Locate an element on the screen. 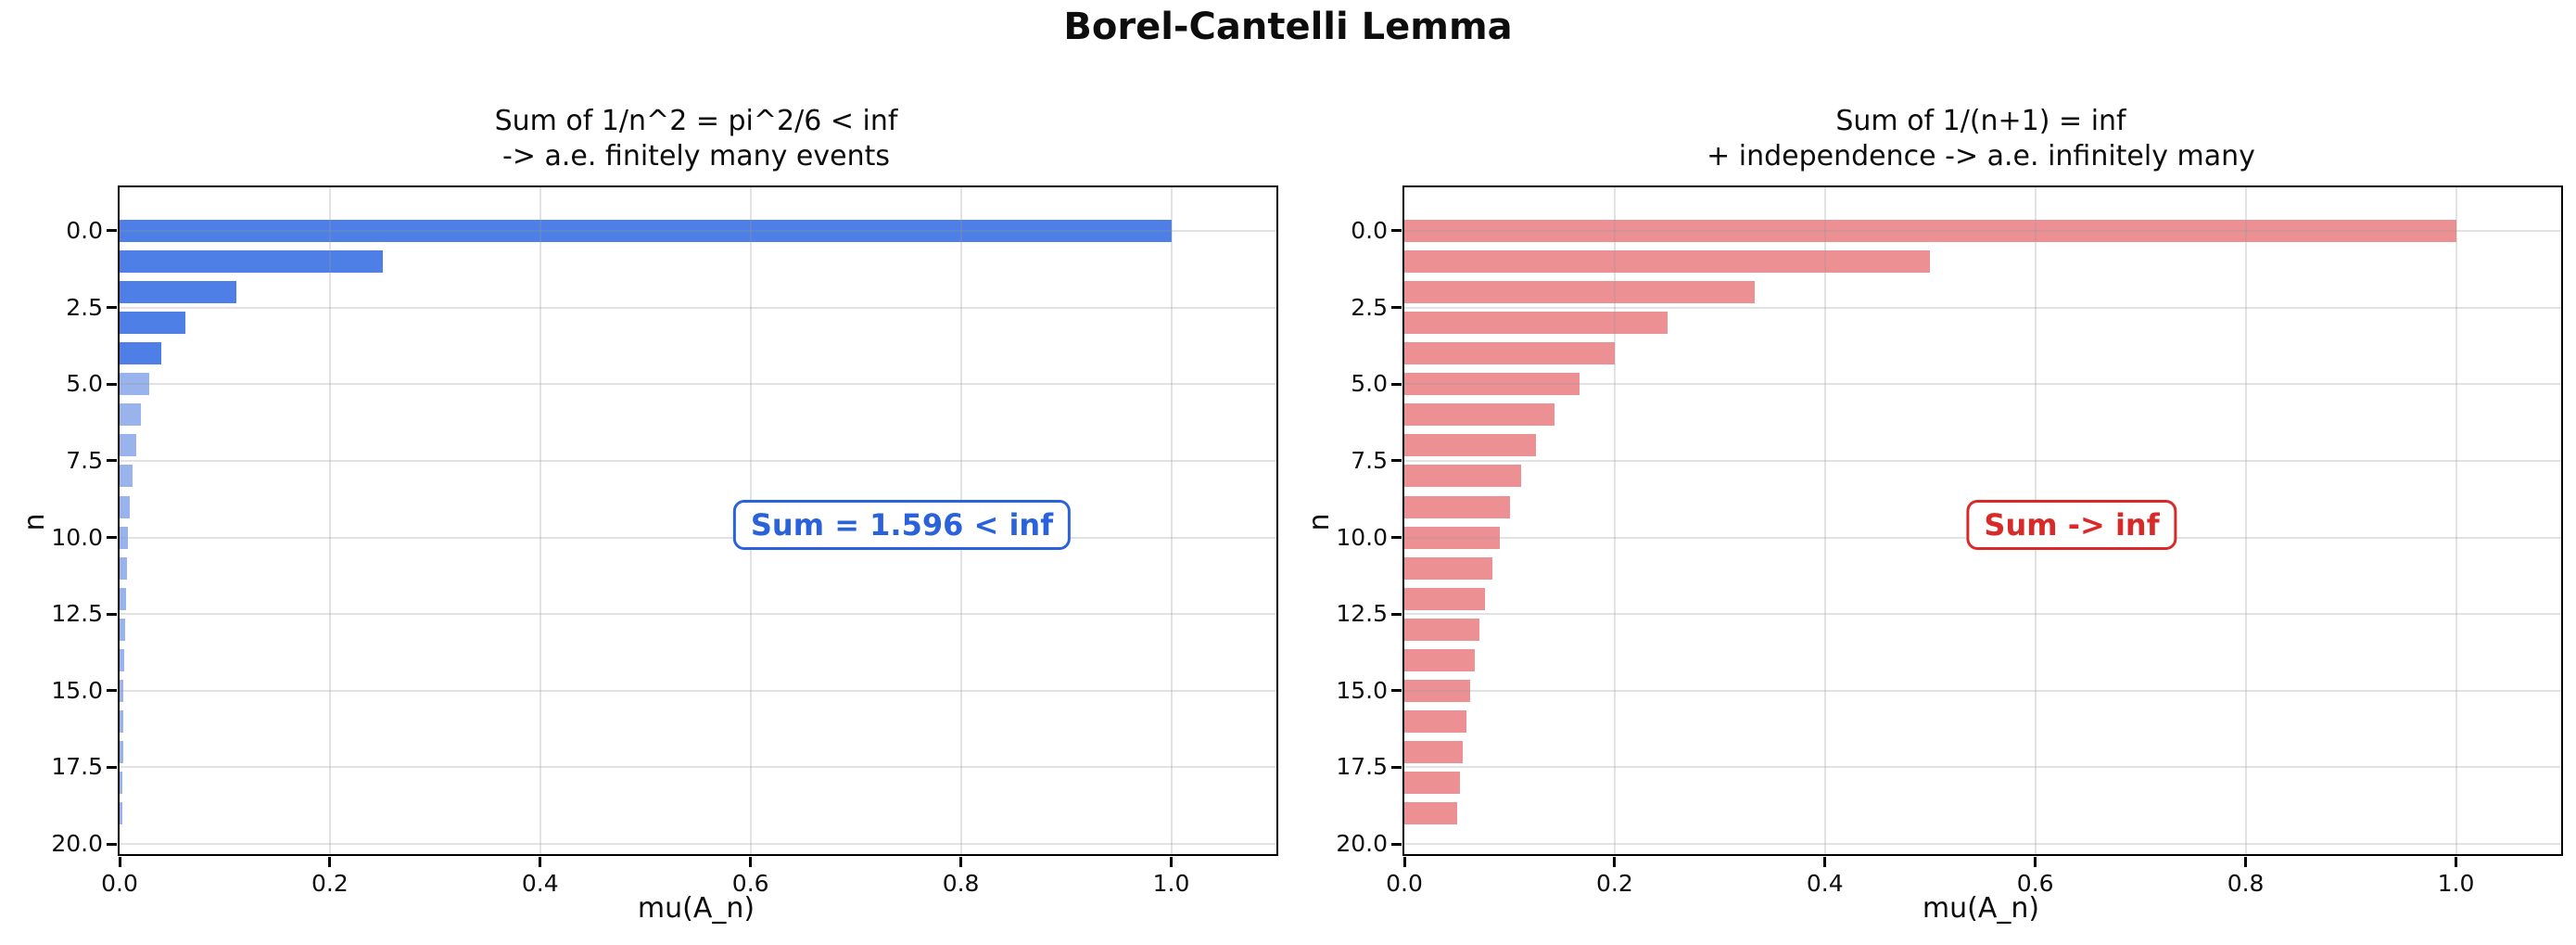  x-axis-label-left: mu(A_n) is located at coordinates (696, 908).